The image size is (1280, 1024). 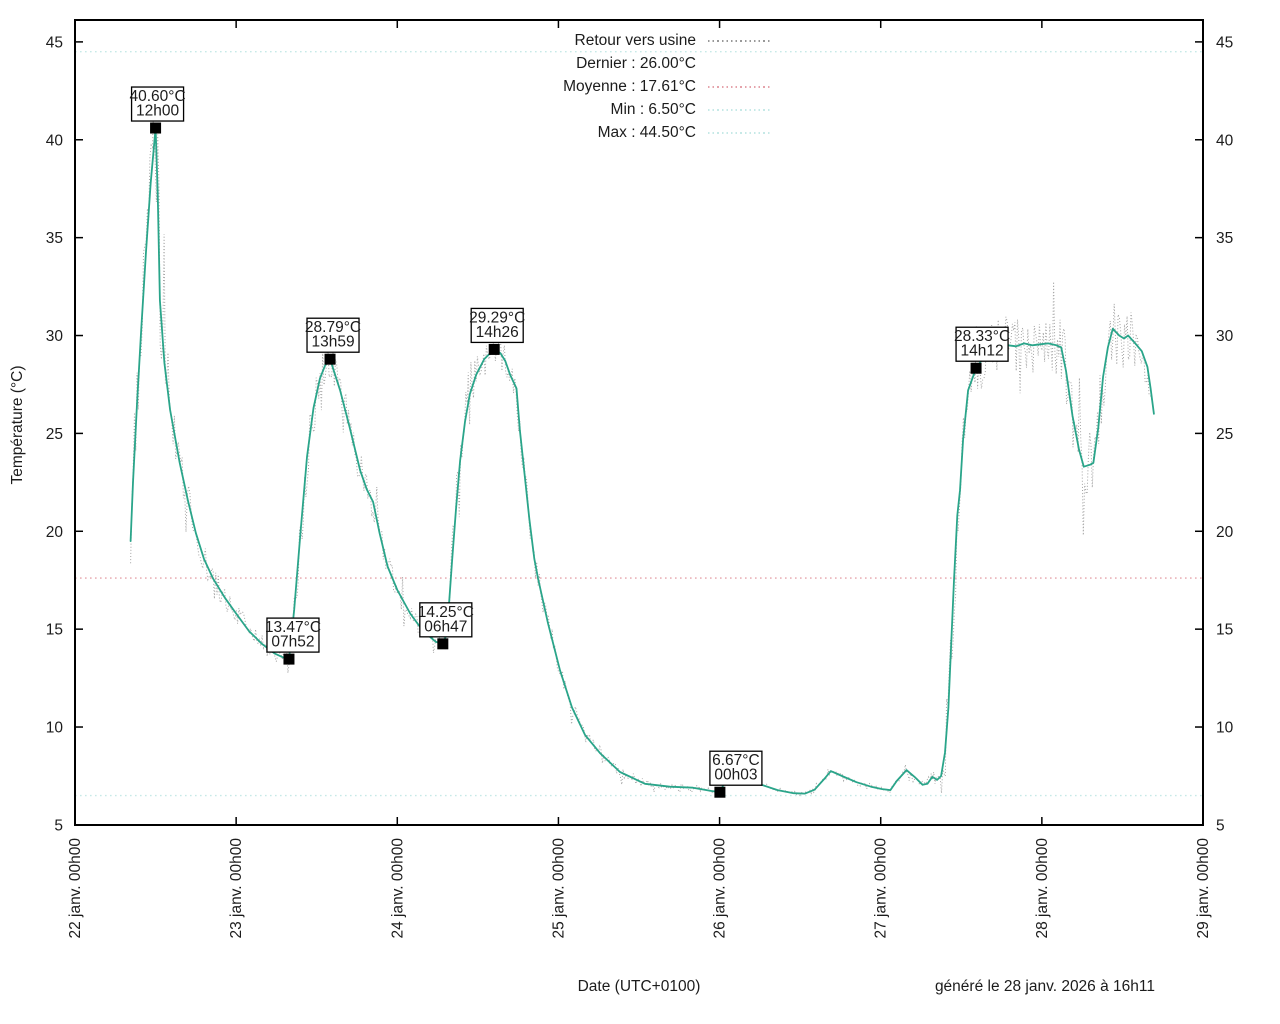 What do you see at coordinates (629, 86) in the screenshot?
I see `legend-item-label: Moyenne : 17.61°C` at bounding box center [629, 86].